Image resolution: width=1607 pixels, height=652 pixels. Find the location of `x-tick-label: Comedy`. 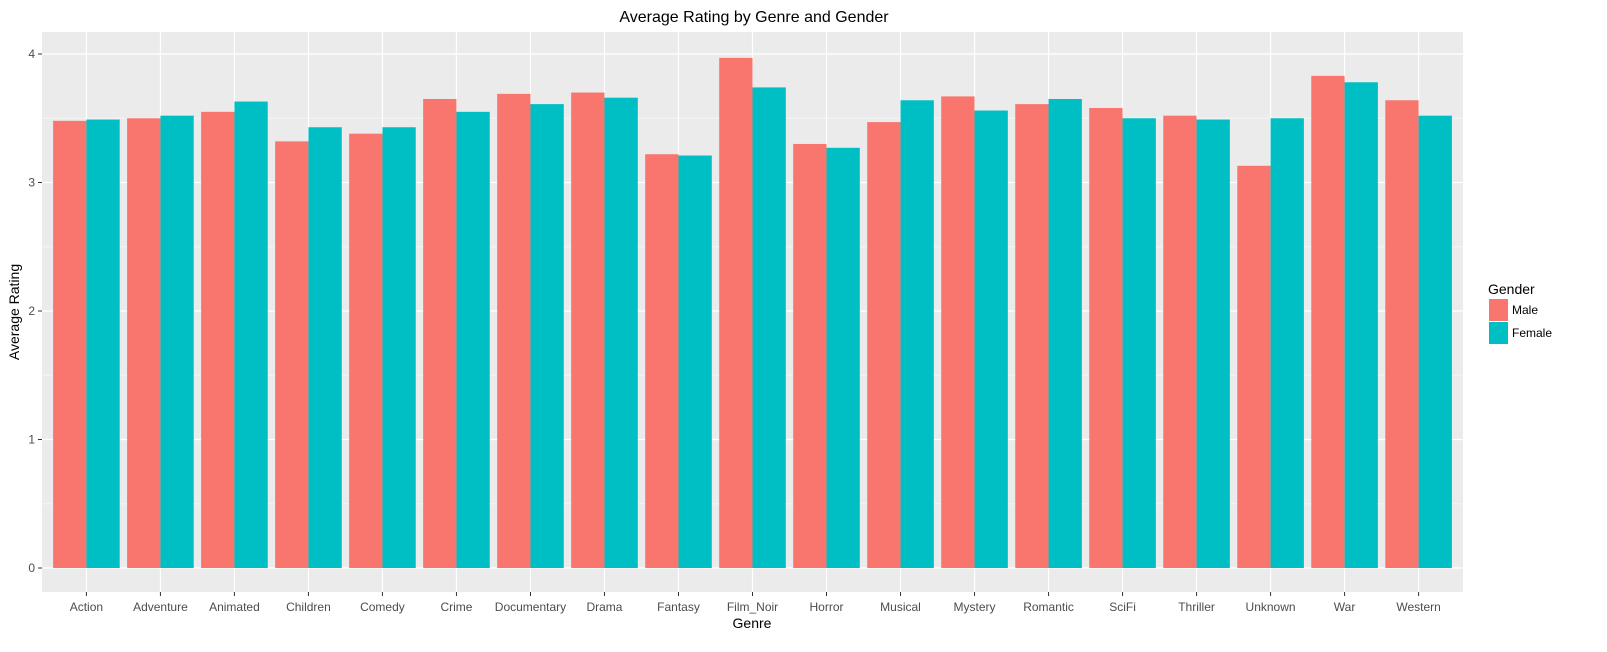

x-tick-label: Comedy is located at coordinates (382, 607).